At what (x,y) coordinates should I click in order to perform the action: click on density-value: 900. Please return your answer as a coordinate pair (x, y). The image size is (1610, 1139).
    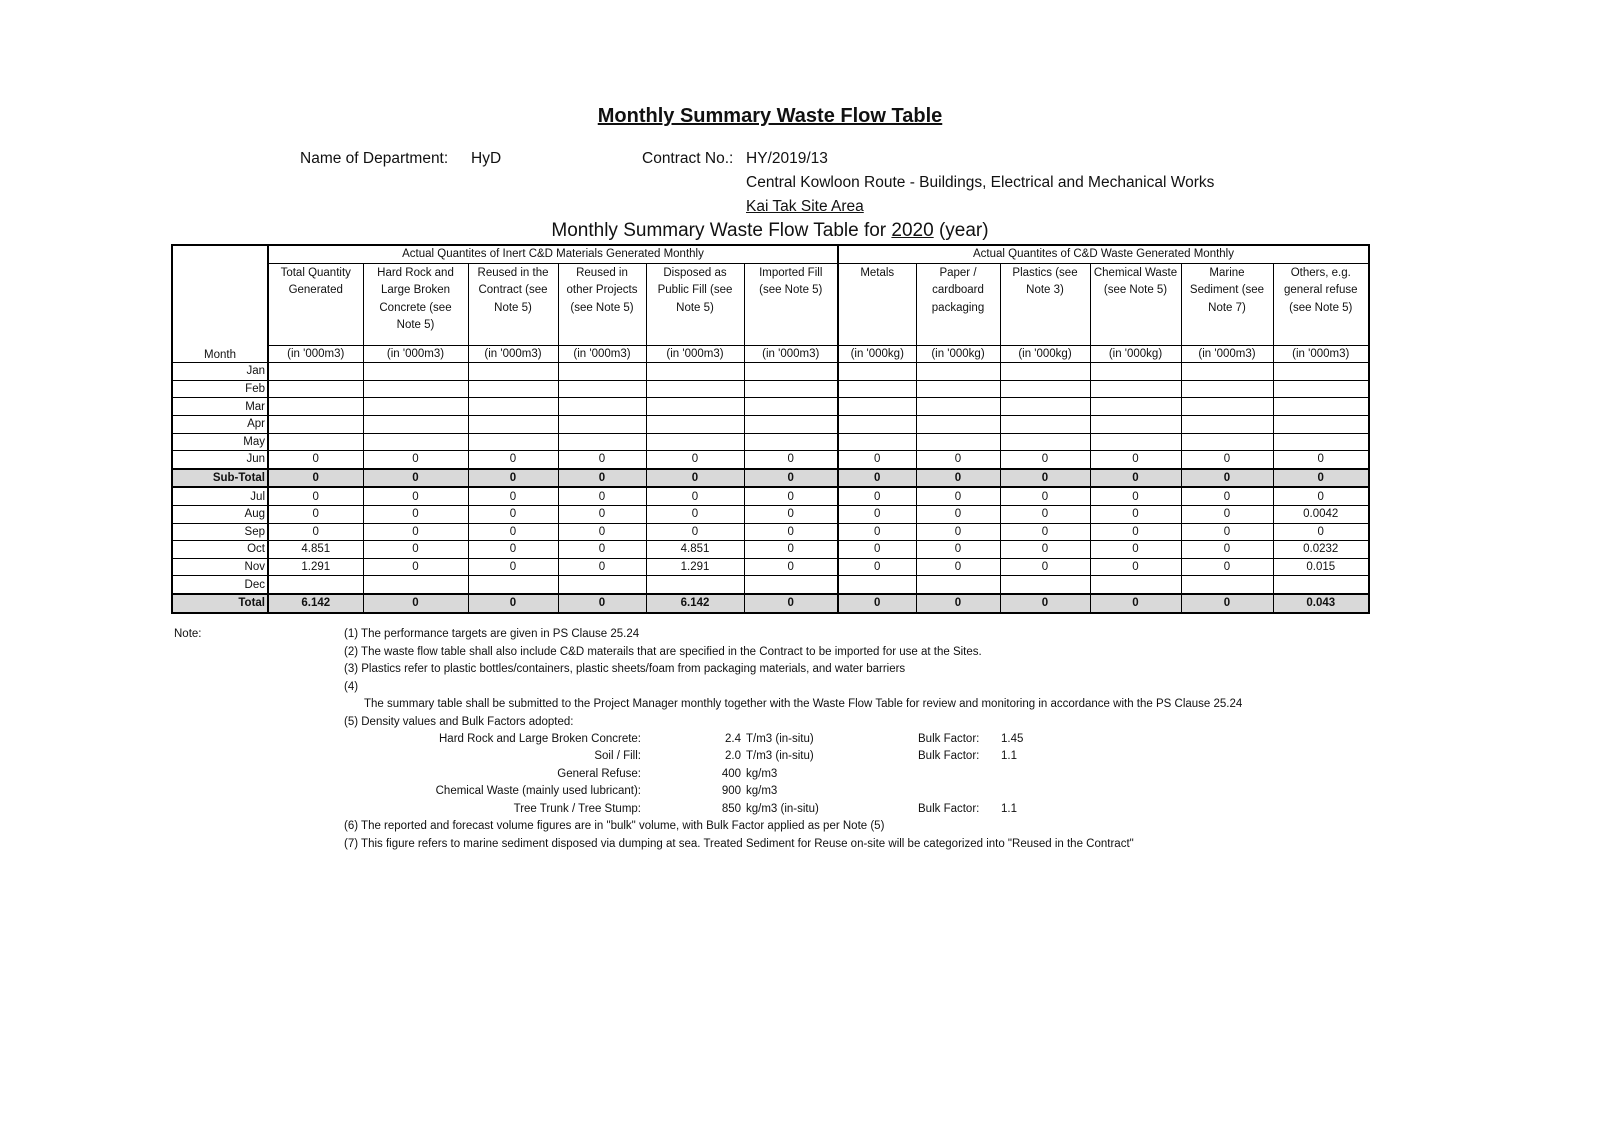
    Looking at the image, I should click on (731, 791).